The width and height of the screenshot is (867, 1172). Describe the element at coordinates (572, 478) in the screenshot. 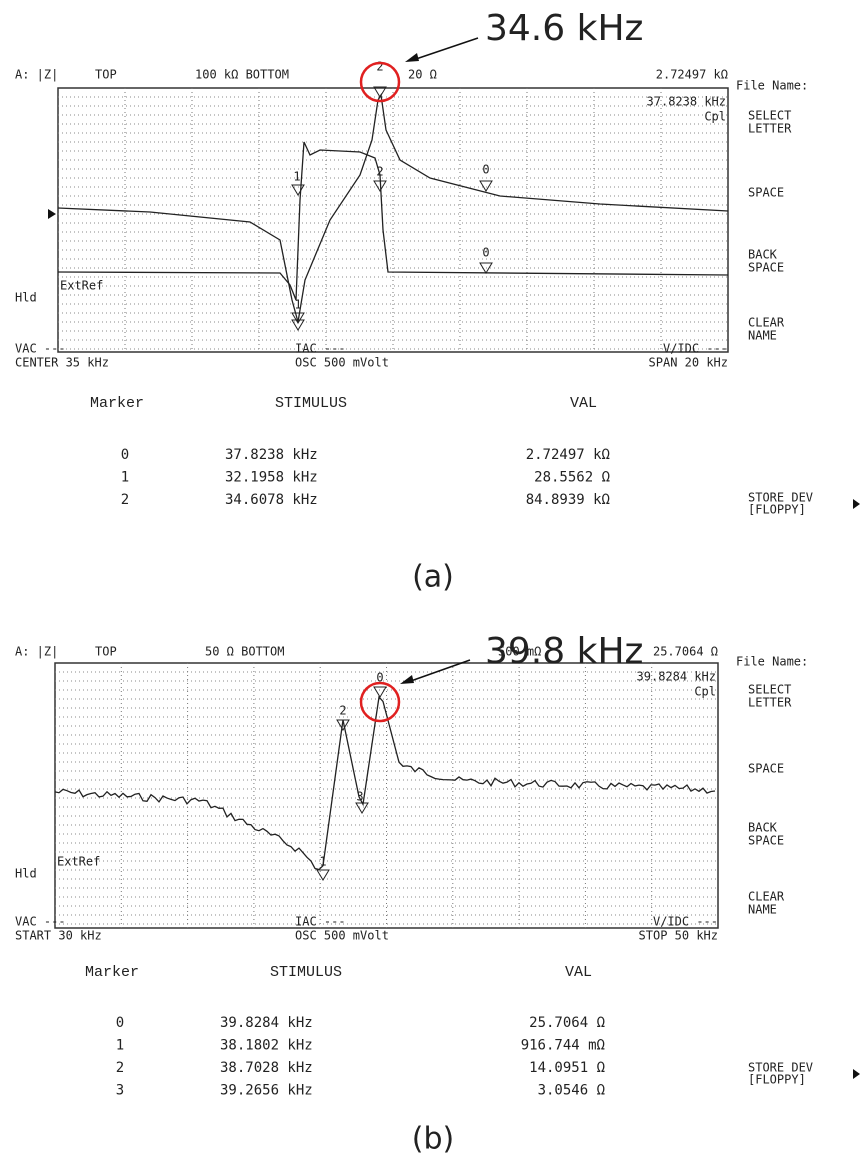

I see `table-cell: 28.5562 Ω` at that location.